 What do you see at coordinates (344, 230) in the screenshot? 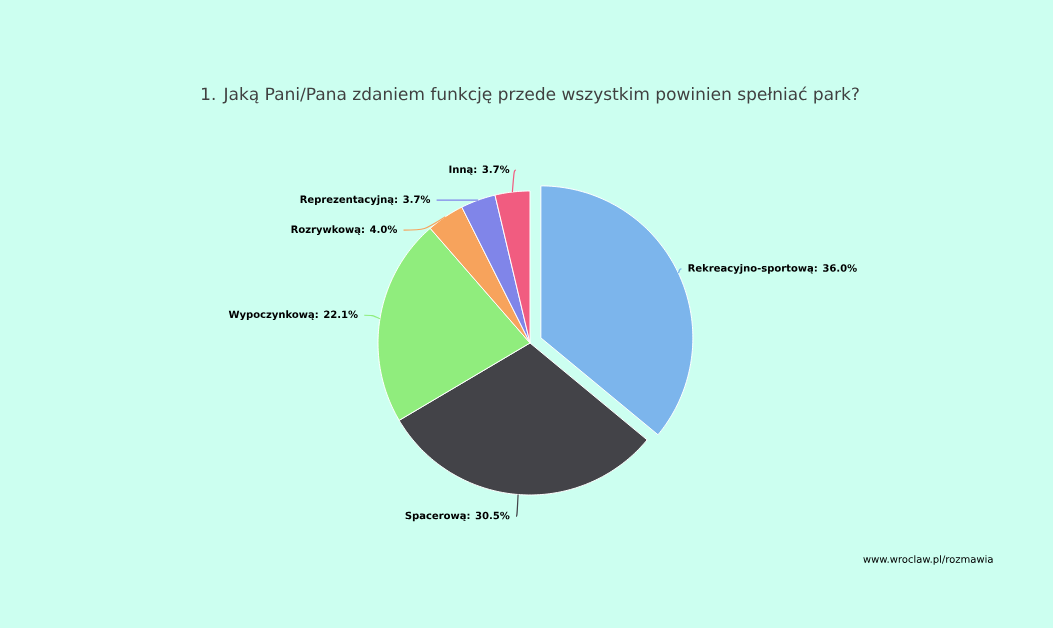
I see `slice-label: Rozrywkową: 4.0%` at bounding box center [344, 230].